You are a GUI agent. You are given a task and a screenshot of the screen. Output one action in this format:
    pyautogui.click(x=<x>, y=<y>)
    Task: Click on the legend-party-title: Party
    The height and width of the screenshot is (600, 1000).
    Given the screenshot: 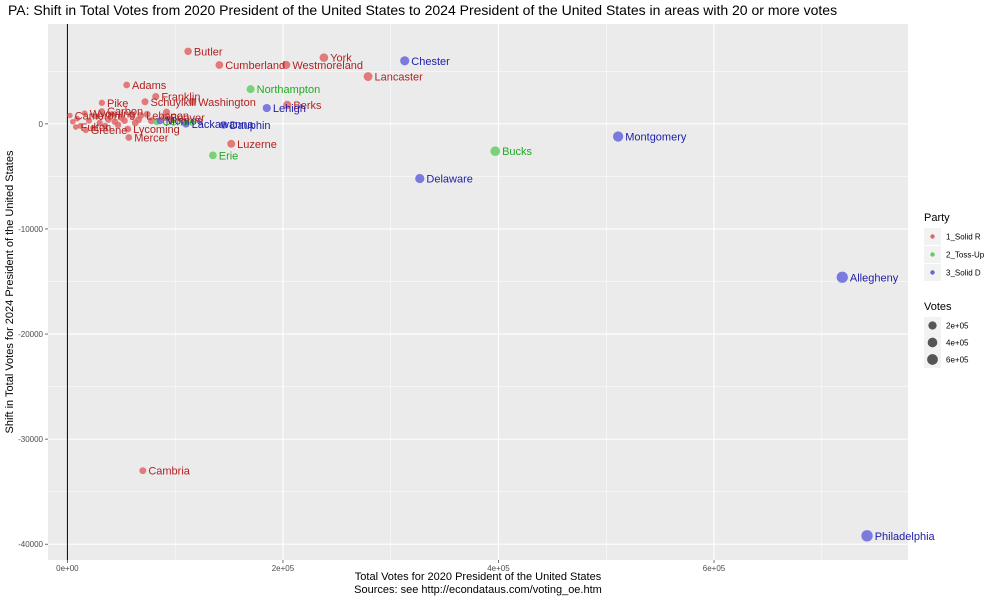 What is the action you would take?
    pyautogui.click(x=937, y=218)
    